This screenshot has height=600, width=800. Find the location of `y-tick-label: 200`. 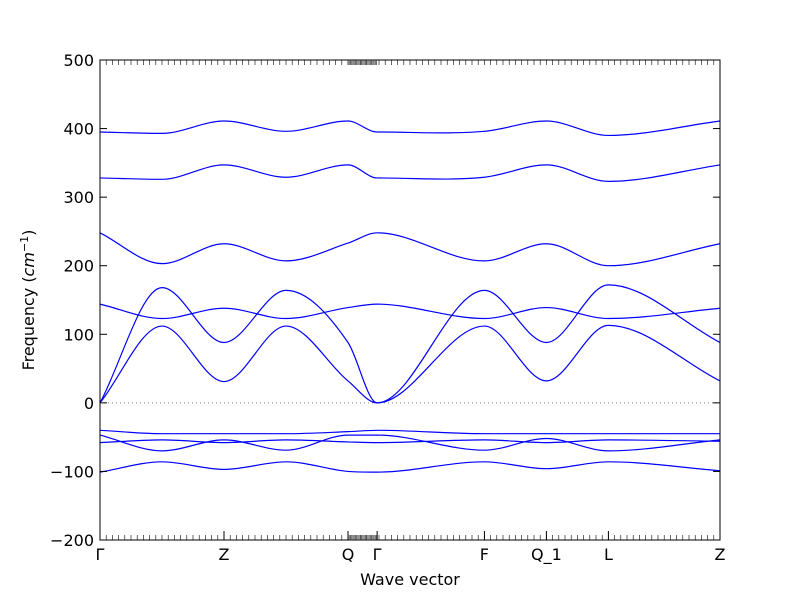

y-tick-label: 200 is located at coordinates (78, 266).